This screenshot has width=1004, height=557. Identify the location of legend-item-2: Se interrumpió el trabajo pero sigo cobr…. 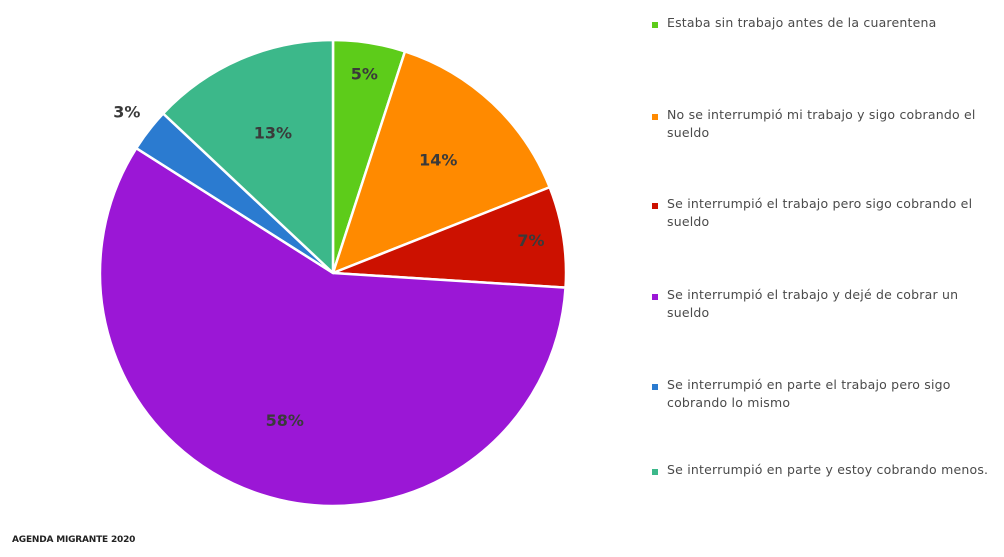
(824, 213).